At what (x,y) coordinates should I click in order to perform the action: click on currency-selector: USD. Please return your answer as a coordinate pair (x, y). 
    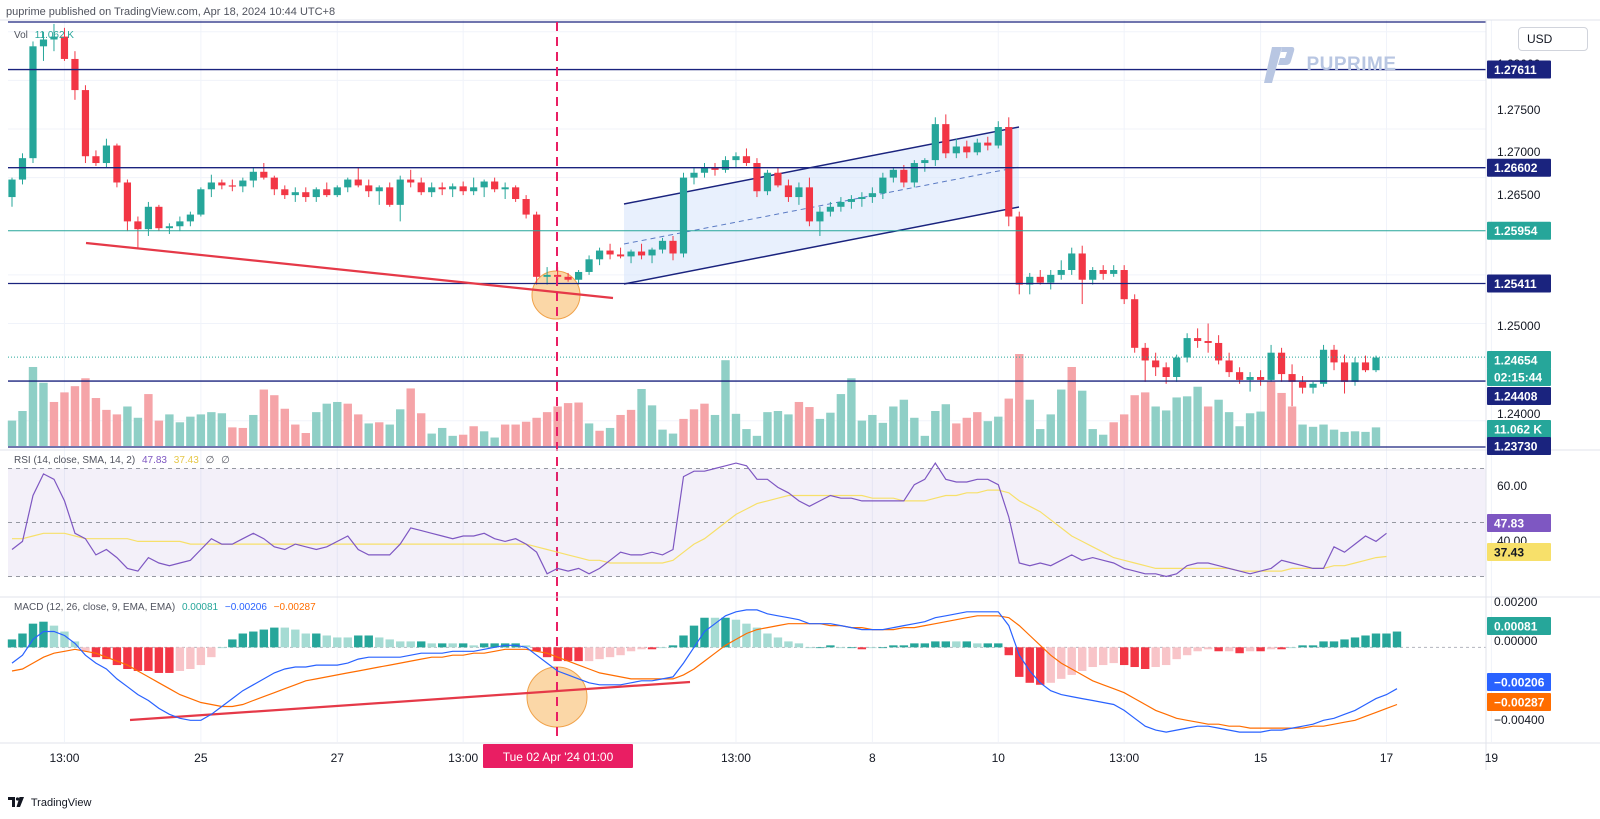
    Looking at the image, I should click on (1553, 39).